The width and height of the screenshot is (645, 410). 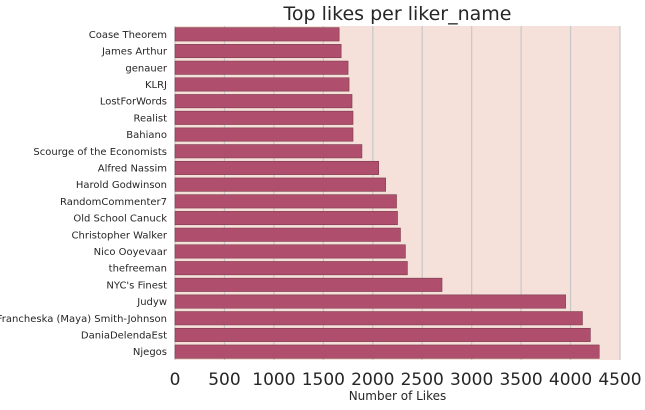 What do you see at coordinates (121, 185) in the screenshot?
I see `category-label: Harold Godwinson` at bounding box center [121, 185].